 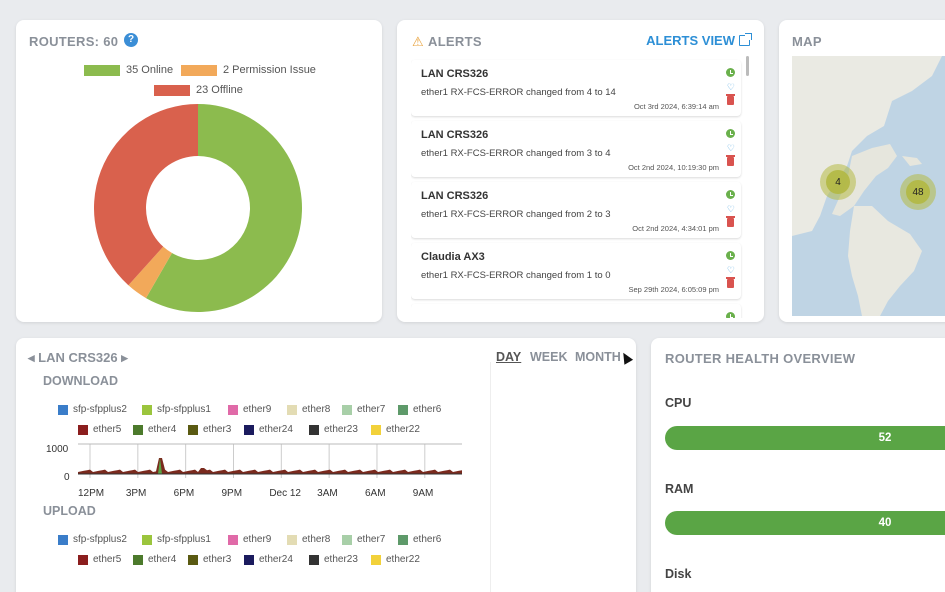 What do you see at coordinates (403, 559) in the screenshot?
I see `interface-label: ether22` at bounding box center [403, 559].